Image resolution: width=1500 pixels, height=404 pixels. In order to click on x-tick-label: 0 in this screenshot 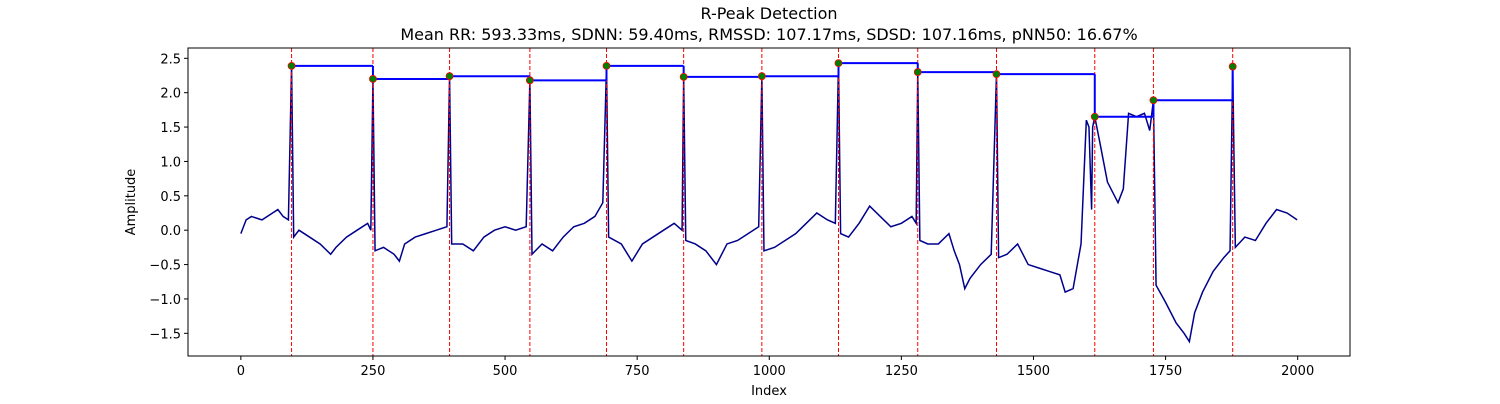, I will do `click(241, 371)`.